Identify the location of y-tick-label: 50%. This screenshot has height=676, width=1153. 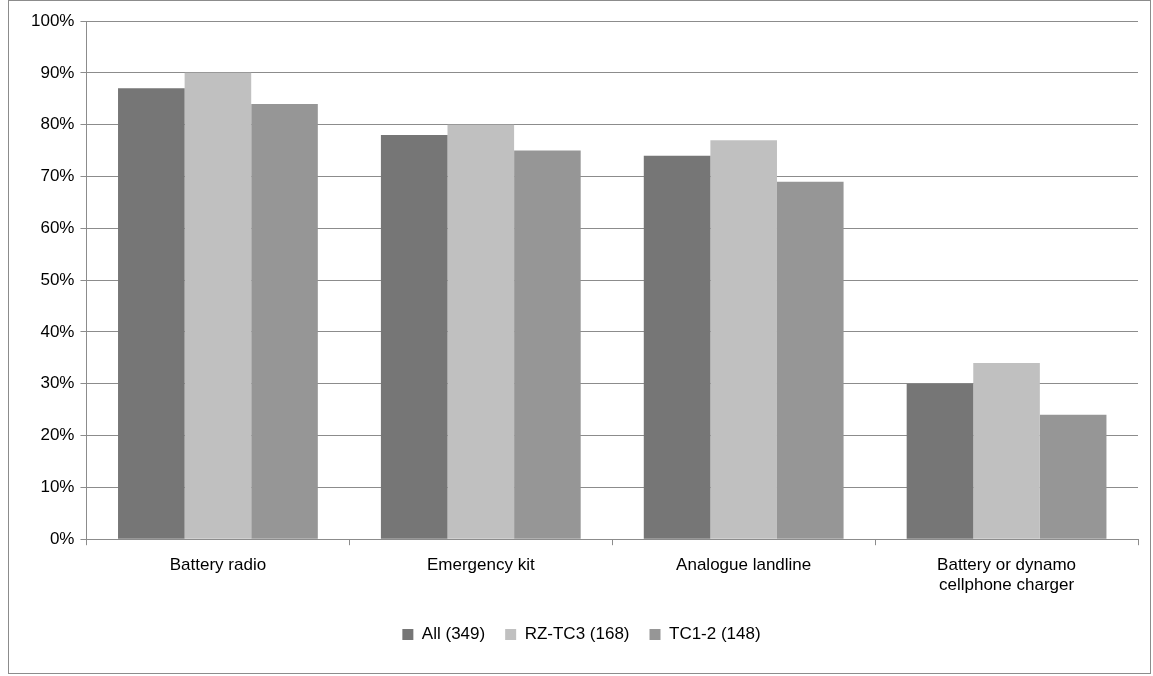
(57, 279).